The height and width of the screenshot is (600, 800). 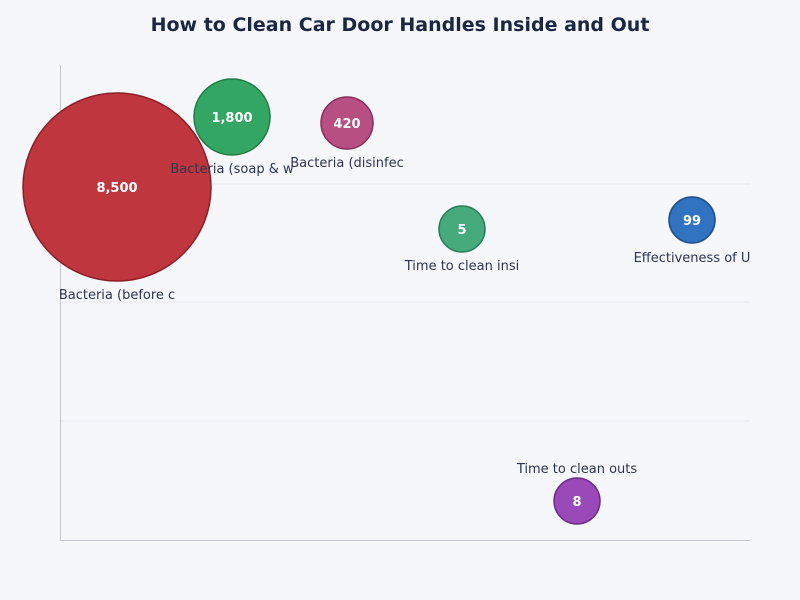 I want to click on bubble-value: 420, so click(x=346, y=124).